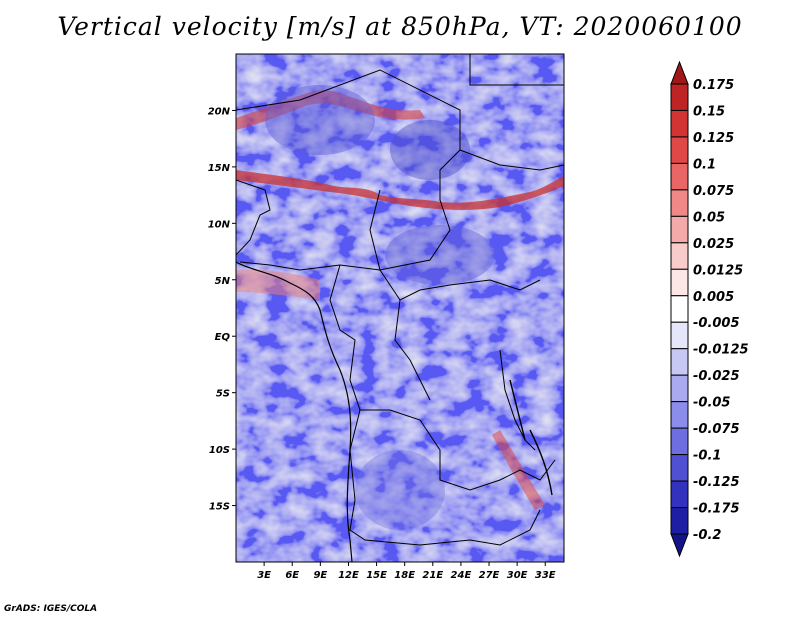  Describe the element at coordinates (713, 297) in the screenshot. I see `colorbar-label: 0.005` at that location.